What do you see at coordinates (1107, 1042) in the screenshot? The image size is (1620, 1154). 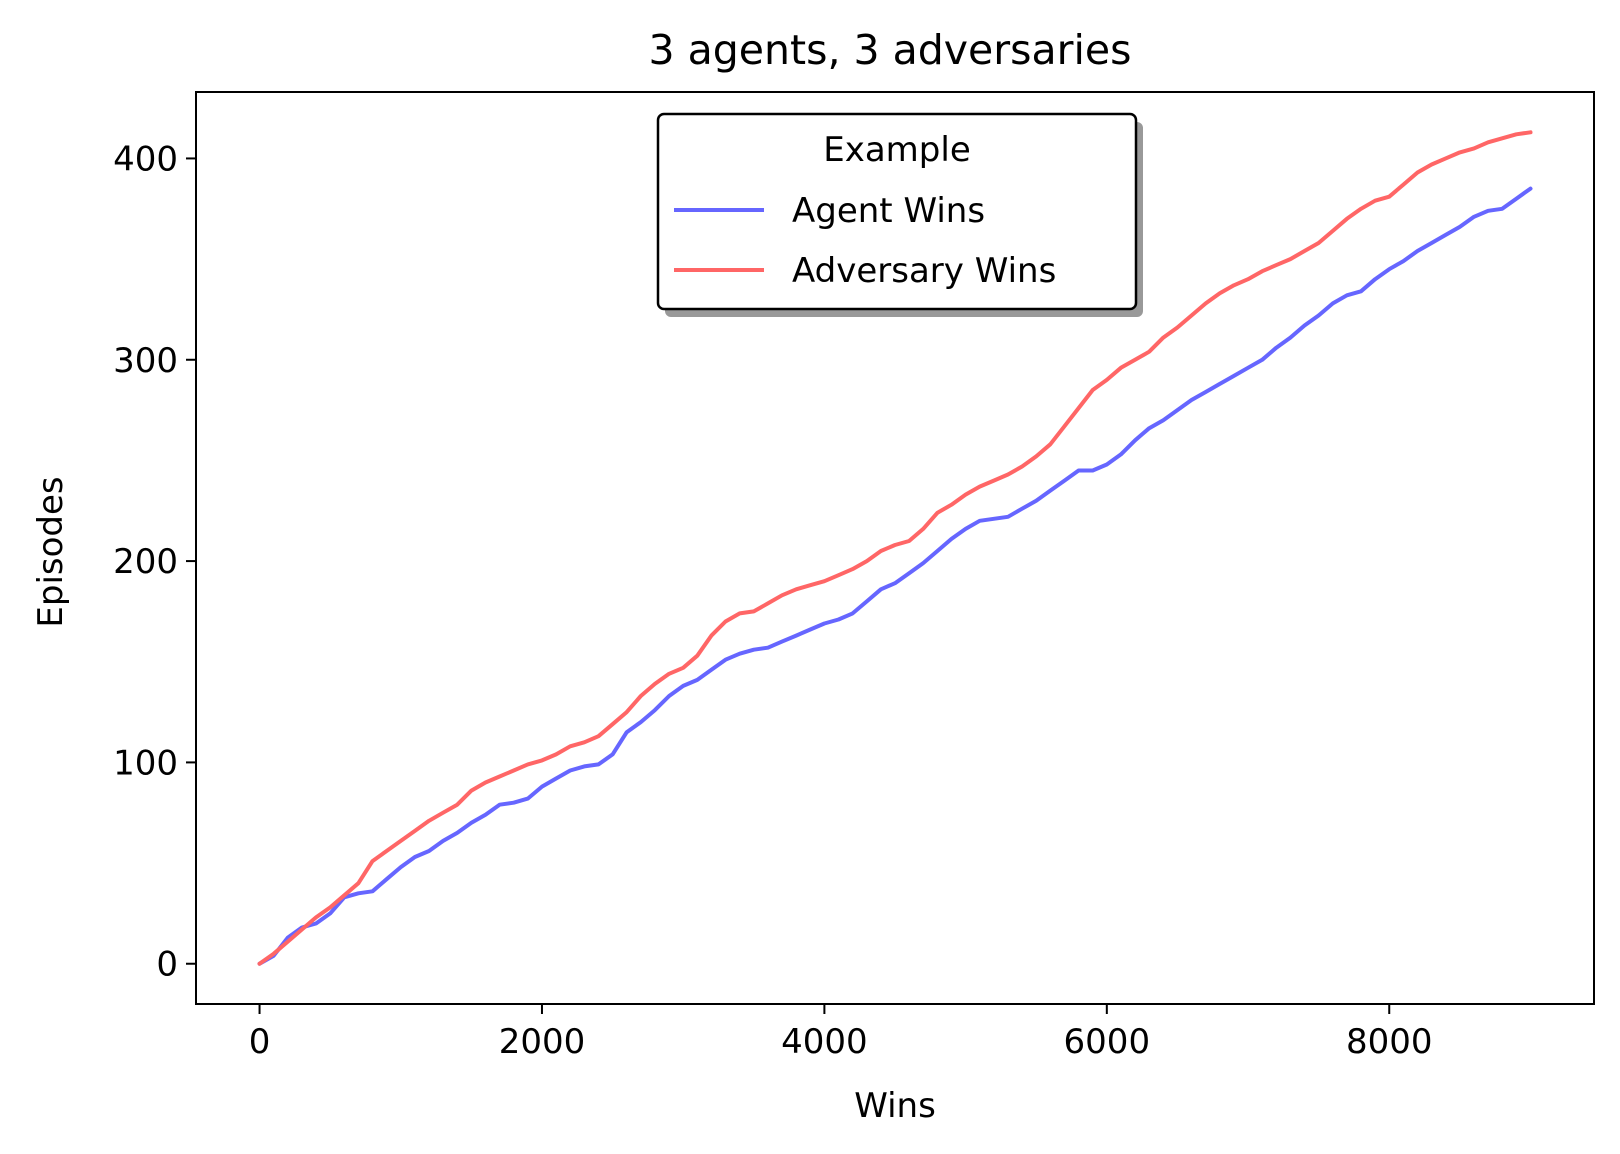 I see `x-tick-label: 6000` at bounding box center [1107, 1042].